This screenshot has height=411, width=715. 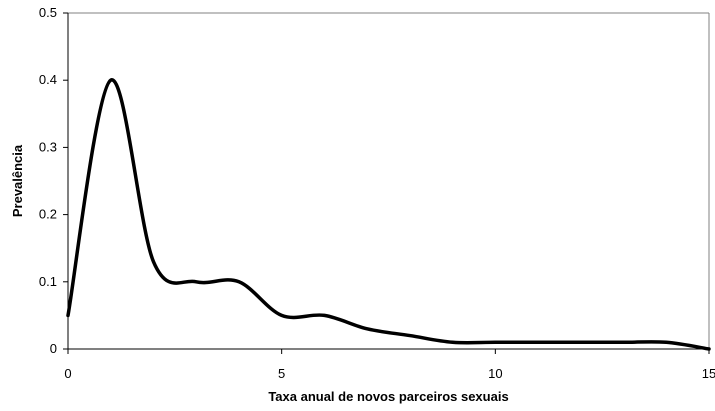 What do you see at coordinates (495, 373) in the screenshot?
I see `x-tick-label: 10` at bounding box center [495, 373].